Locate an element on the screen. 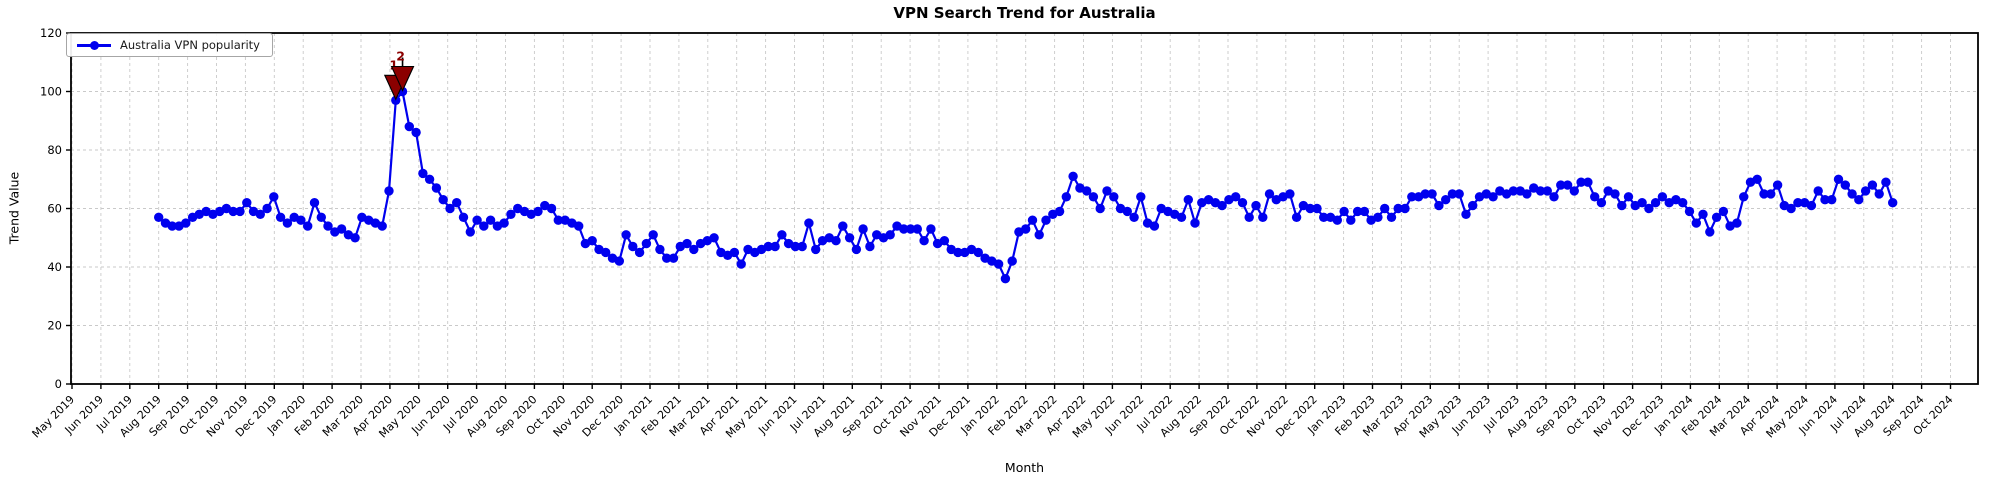 Image resolution: width=1990 pixels, height=490 pixels. y-tick-label: 0 is located at coordinates (58, 384).